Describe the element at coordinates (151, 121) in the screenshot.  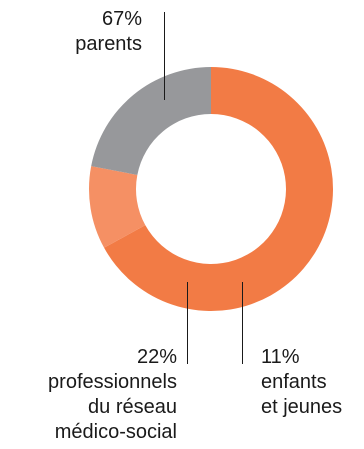
I see `slice-professionnels` at that location.